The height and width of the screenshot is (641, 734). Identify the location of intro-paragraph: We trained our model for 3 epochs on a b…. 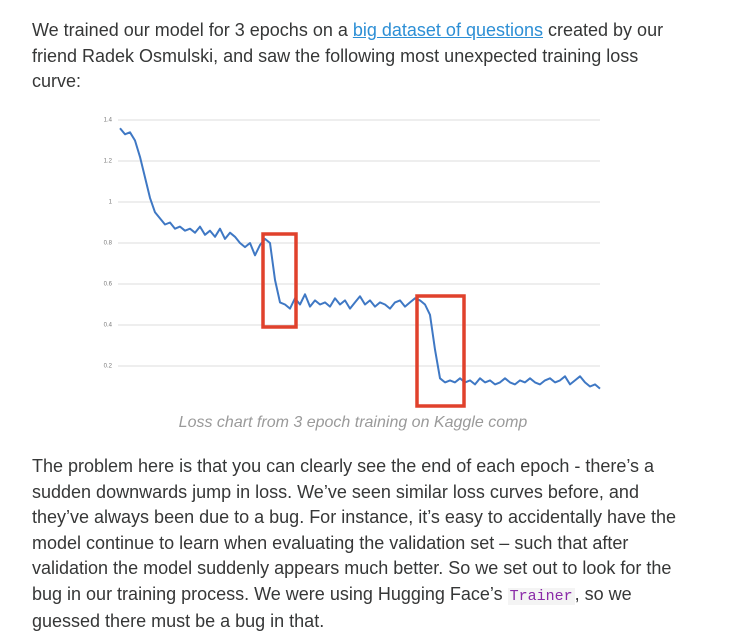
(362, 56).